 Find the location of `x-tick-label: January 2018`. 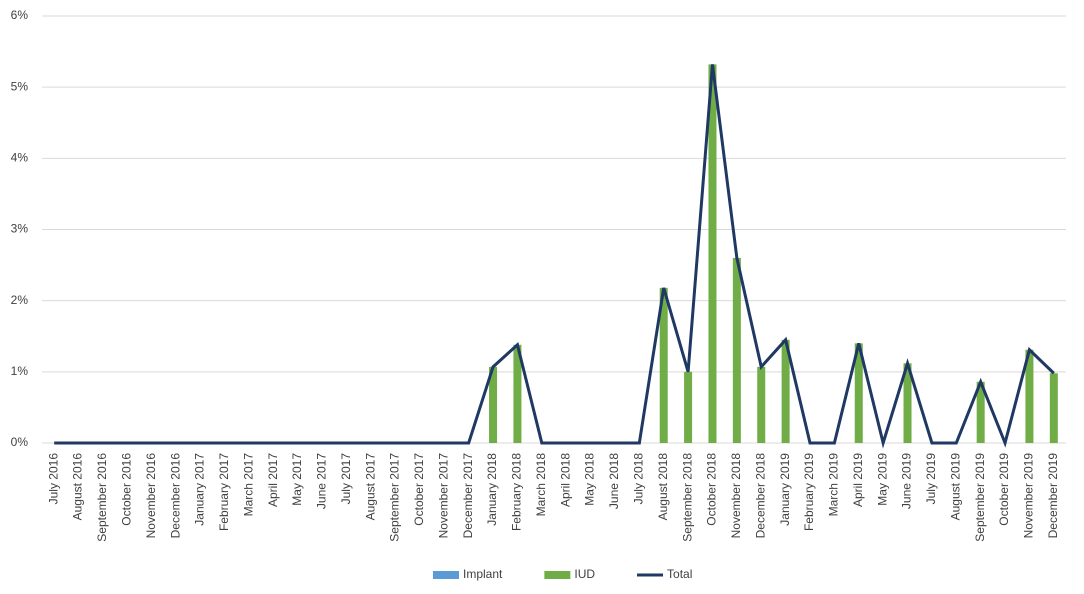

x-tick-label: January 2018 is located at coordinates (492, 489).